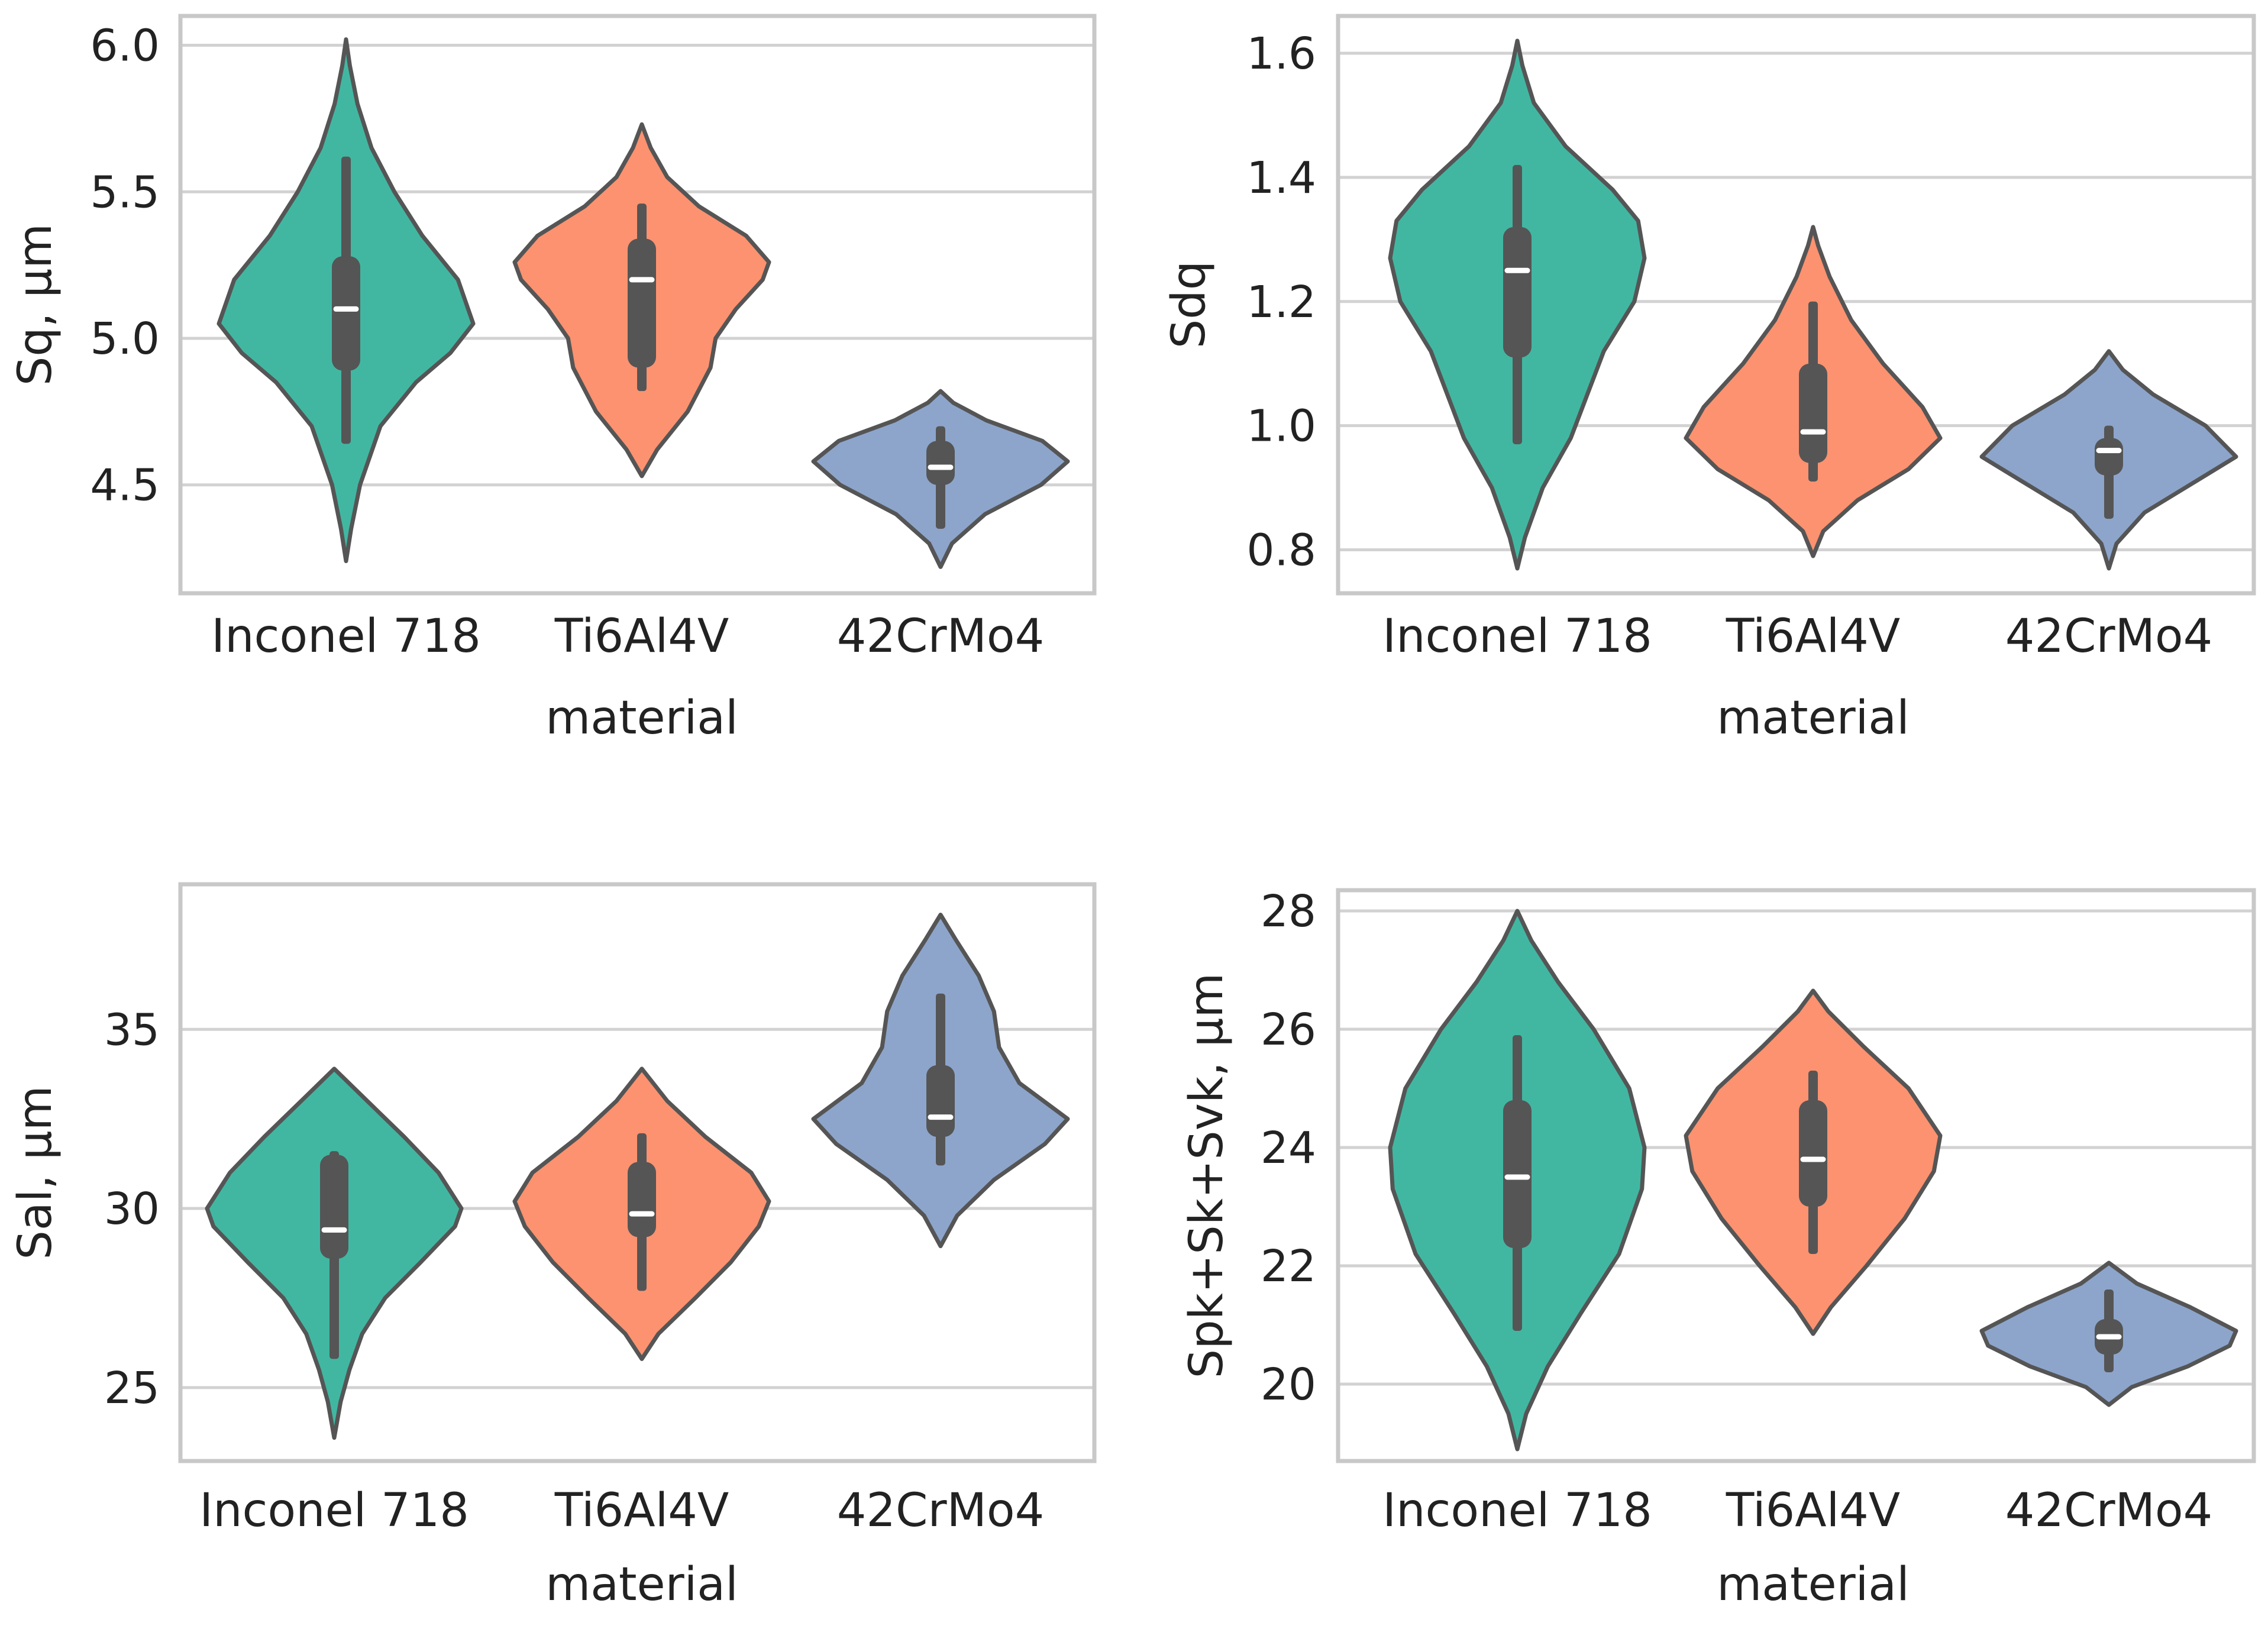 Image resolution: width=2268 pixels, height=1629 pixels. Describe the element at coordinates (1206, 1176) in the screenshot. I see `y-axis-title: Spk+Sk+Svk, µm` at that location.